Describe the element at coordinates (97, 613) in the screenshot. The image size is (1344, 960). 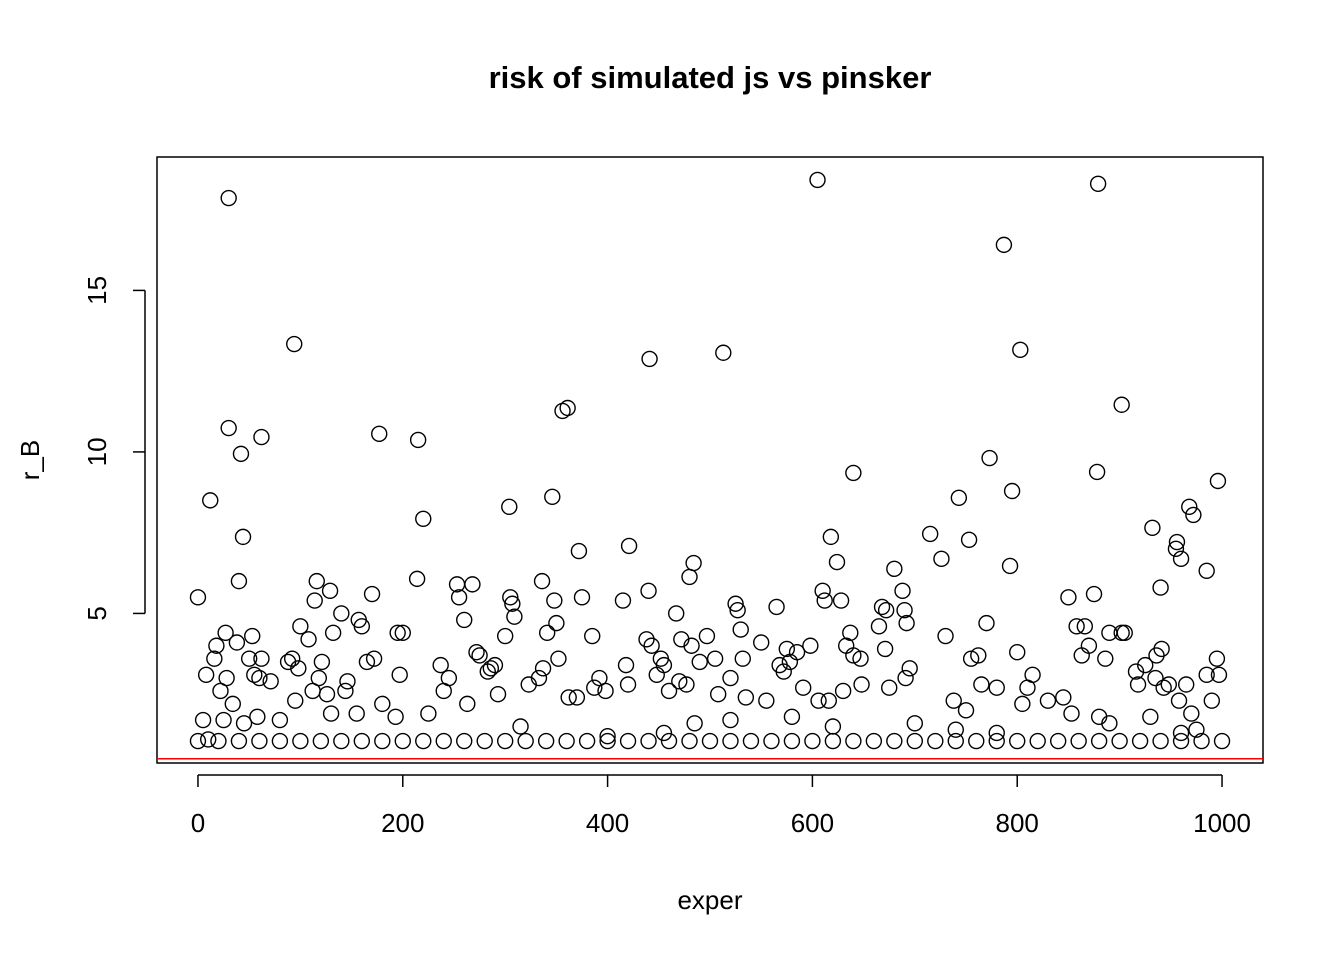
I see `y-tick-label: 5` at that location.